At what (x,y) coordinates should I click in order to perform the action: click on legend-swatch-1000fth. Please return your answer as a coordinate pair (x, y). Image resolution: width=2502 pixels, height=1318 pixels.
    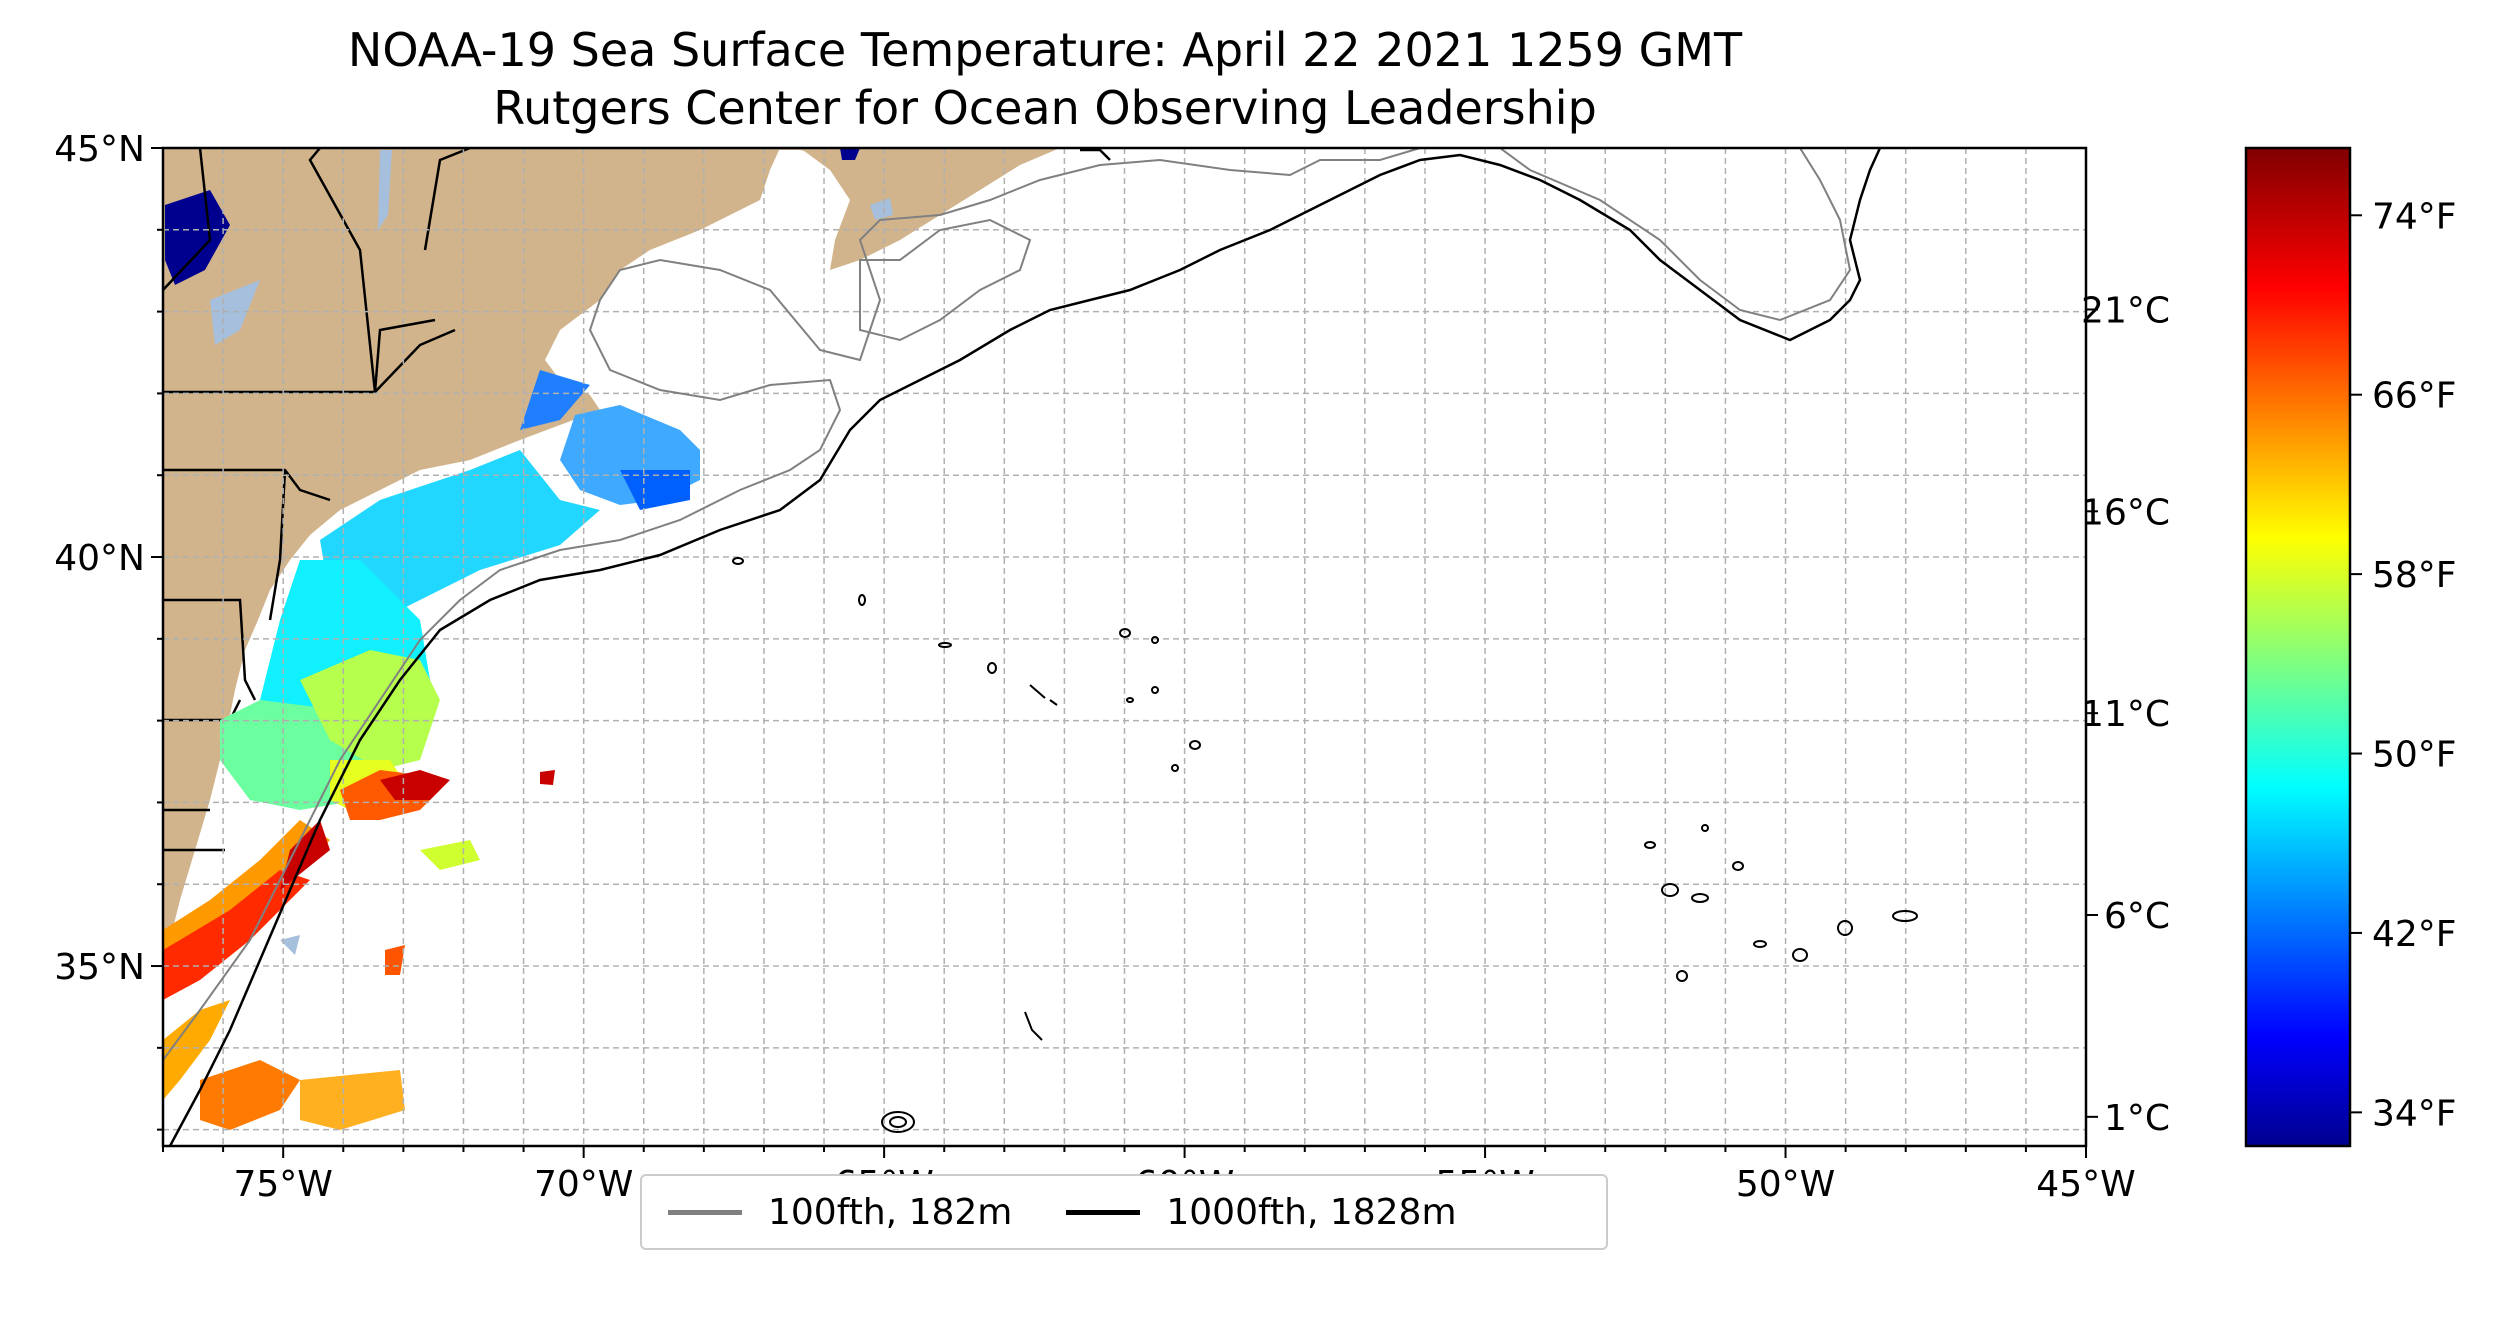
    Looking at the image, I should click on (1103, 1212).